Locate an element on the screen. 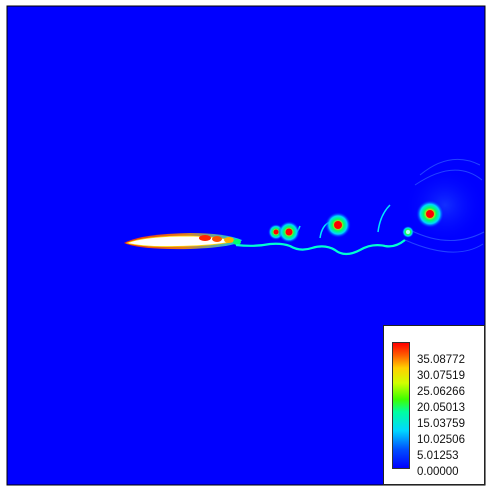 The height and width of the screenshot is (491, 492). colorbar is located at coordinates (401, 405).